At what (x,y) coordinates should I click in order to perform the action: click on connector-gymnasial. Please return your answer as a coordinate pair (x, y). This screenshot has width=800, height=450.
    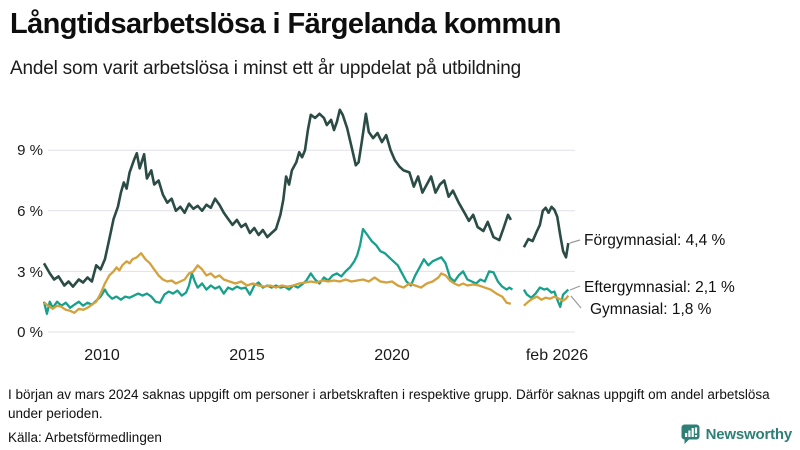
    Looking at the image, I should click on (576, 302).